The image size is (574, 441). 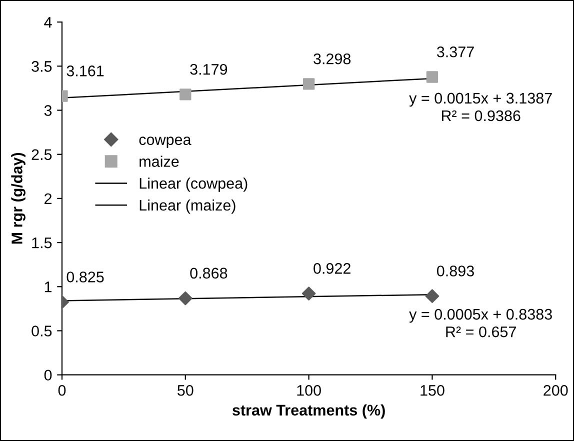 What do you see at coordinates (85, 277) in the screenshot?
I see `data-label: 0.825` at bounding box center [85, 277].